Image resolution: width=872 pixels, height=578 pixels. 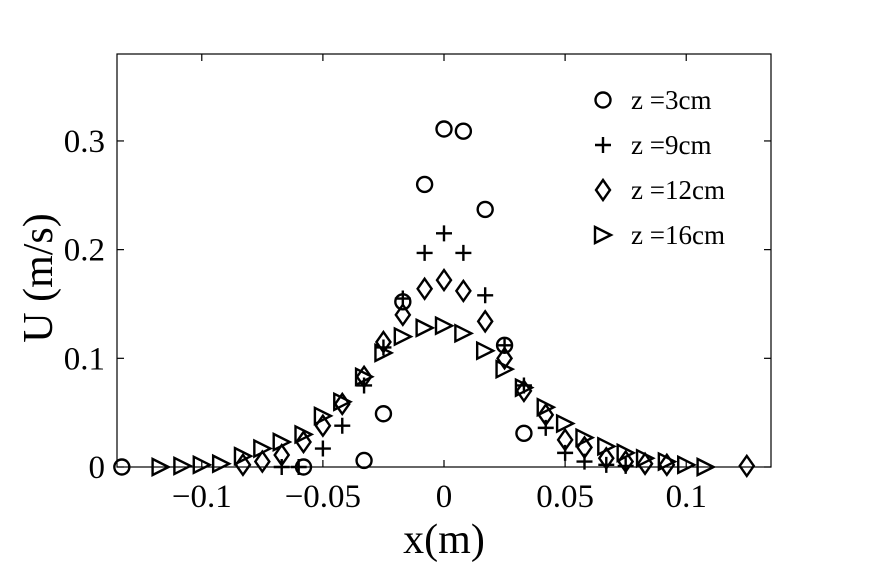 What do you see at coordinates (202, 497) in the screenshot?
I see `x-tick-label: −0.1` at bounding box center [202, 497].